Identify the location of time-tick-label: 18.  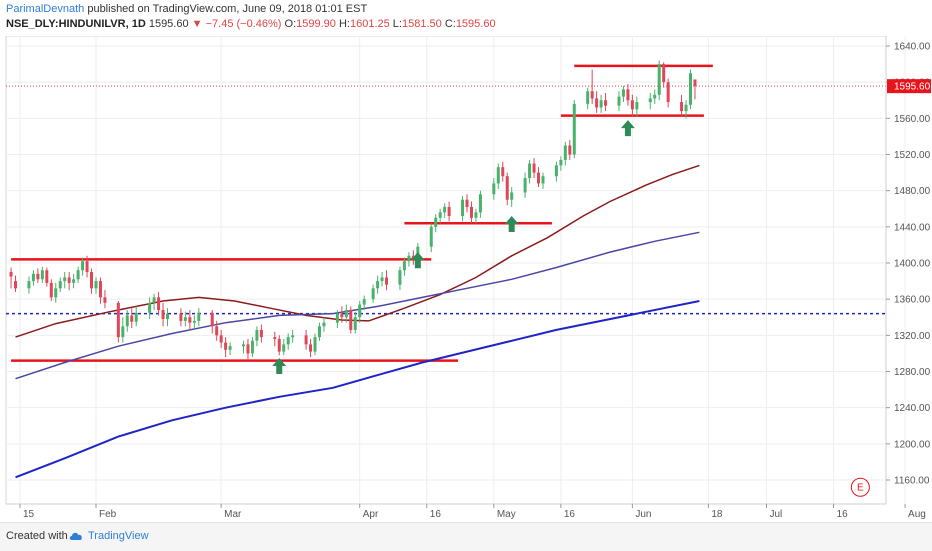
(717, 514).